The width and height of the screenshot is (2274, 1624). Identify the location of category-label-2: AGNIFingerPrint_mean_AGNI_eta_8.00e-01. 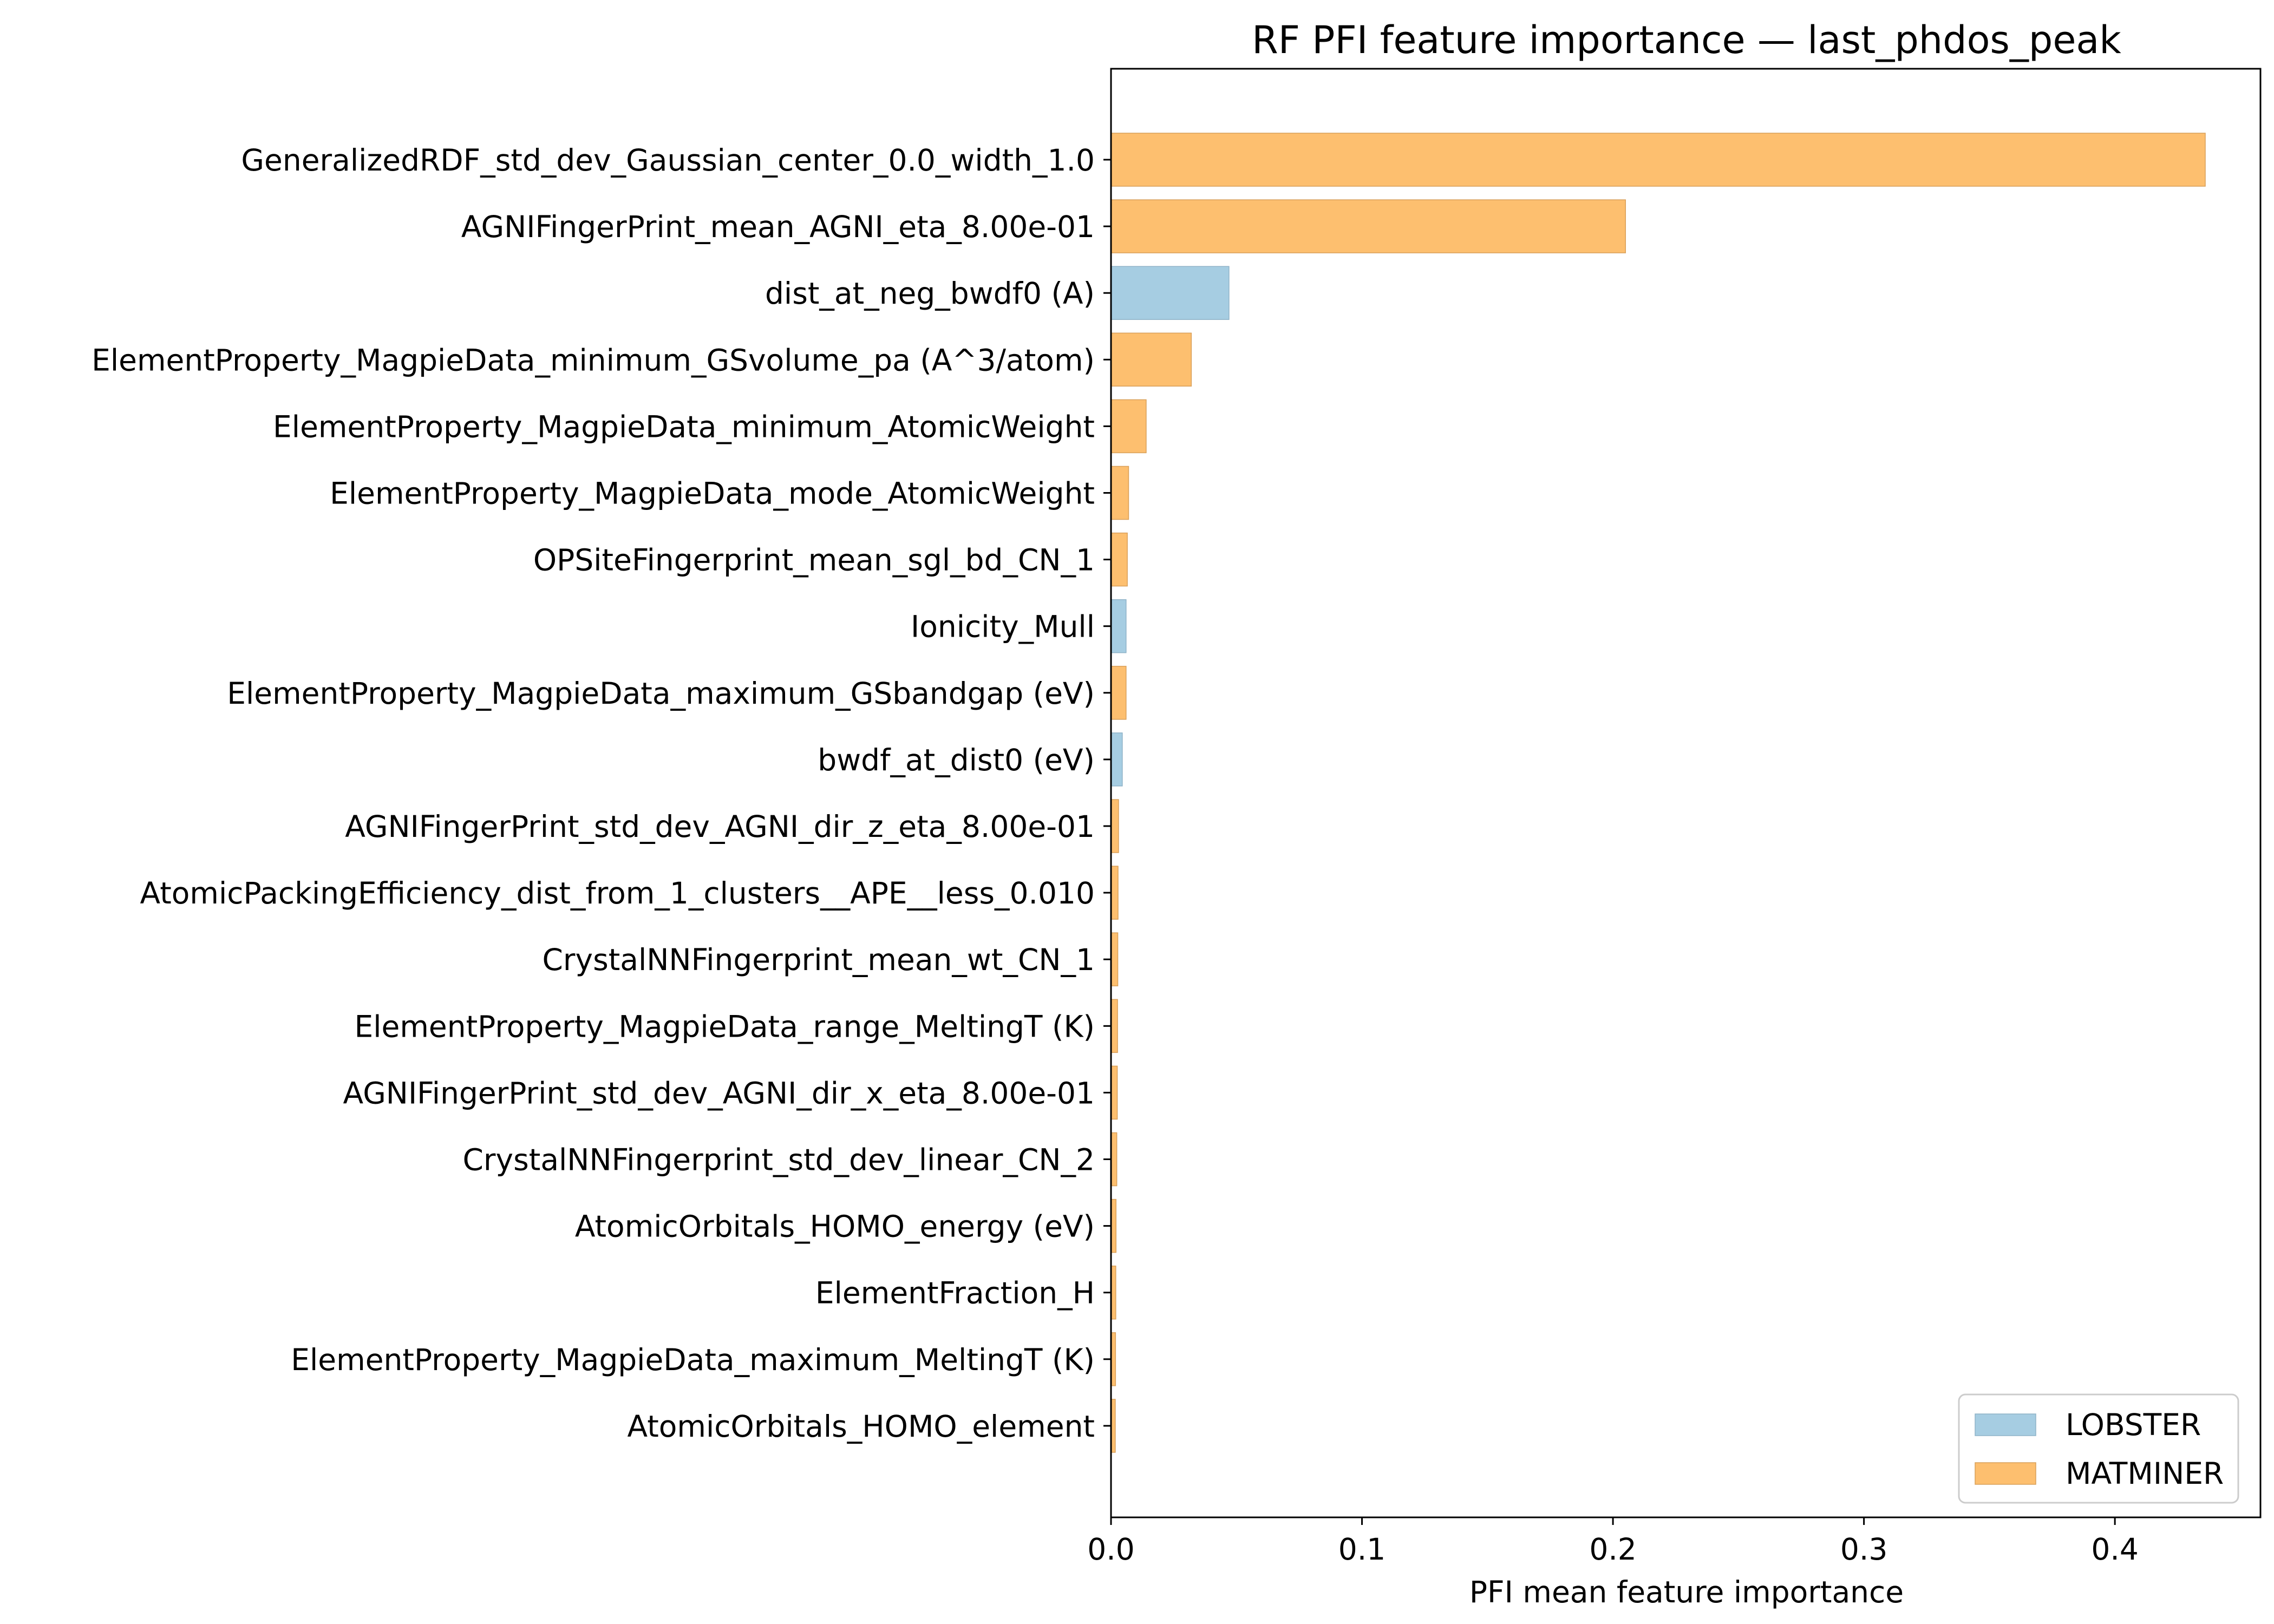
(778, 226).